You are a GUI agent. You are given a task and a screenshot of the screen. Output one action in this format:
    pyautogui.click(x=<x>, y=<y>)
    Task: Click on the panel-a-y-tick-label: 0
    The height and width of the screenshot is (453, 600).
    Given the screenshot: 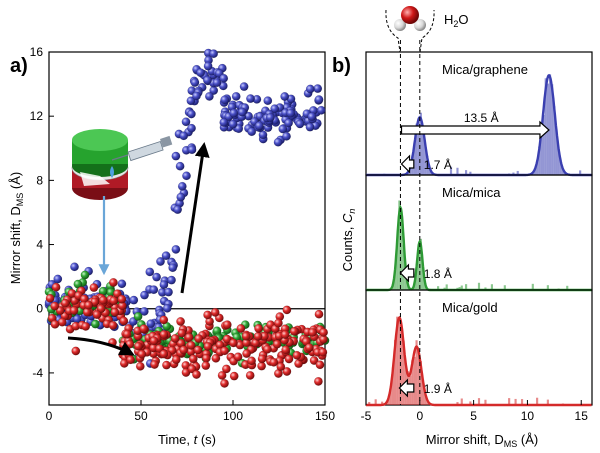 What is the action you would take?
    pyautogui.click(x=39, y=309)
    